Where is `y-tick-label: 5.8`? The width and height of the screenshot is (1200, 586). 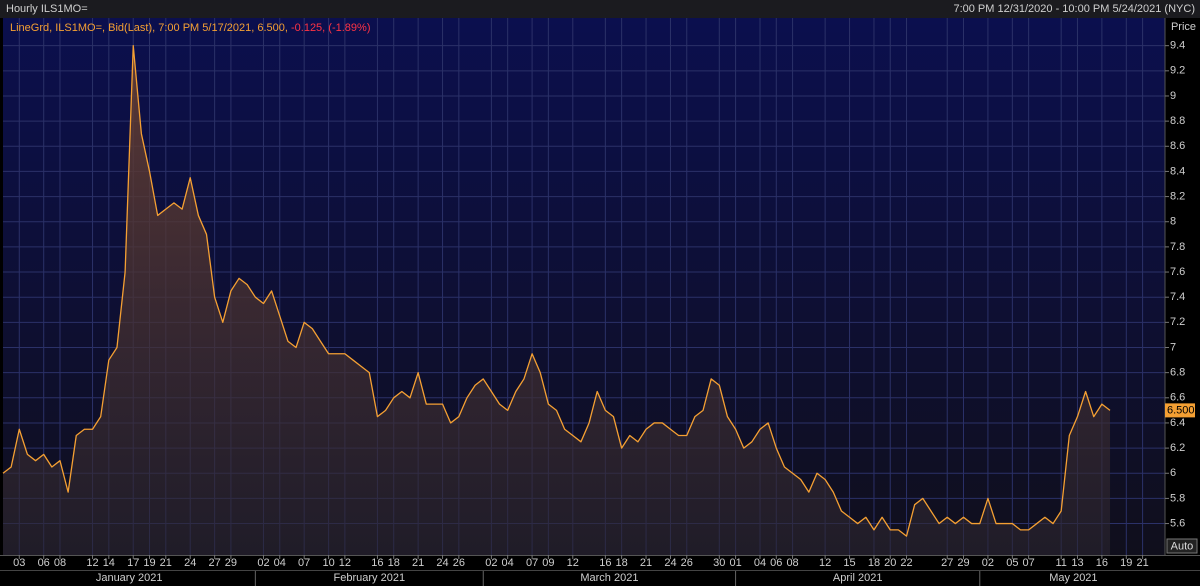 y-tick-label: 5.8 is located at coordinates (1177, 498).